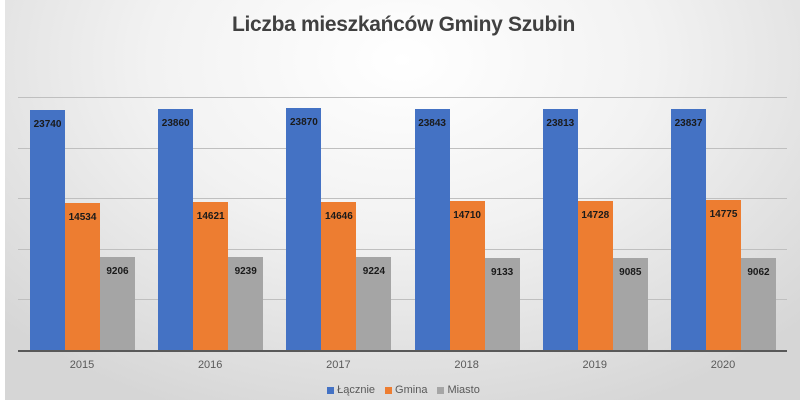 This screenshot has height=400, width=807. I want to click on legend: Łącznie Gmina Miasto, so click(403, 390).